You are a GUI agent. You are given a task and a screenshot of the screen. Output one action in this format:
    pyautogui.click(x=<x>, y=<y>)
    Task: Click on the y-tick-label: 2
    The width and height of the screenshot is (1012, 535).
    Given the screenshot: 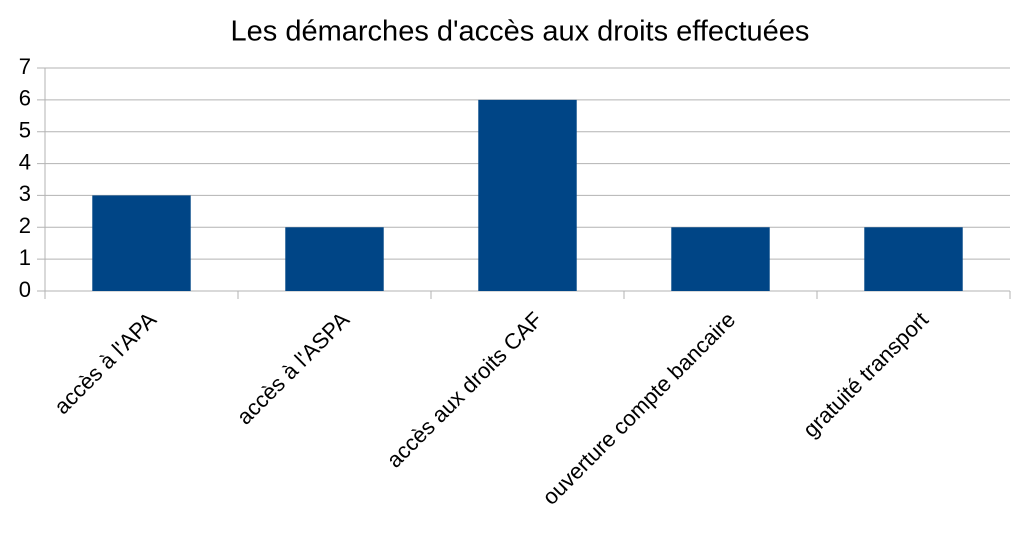 What is the action you would take?
    pyautogui.click(x=25, y=225)
    